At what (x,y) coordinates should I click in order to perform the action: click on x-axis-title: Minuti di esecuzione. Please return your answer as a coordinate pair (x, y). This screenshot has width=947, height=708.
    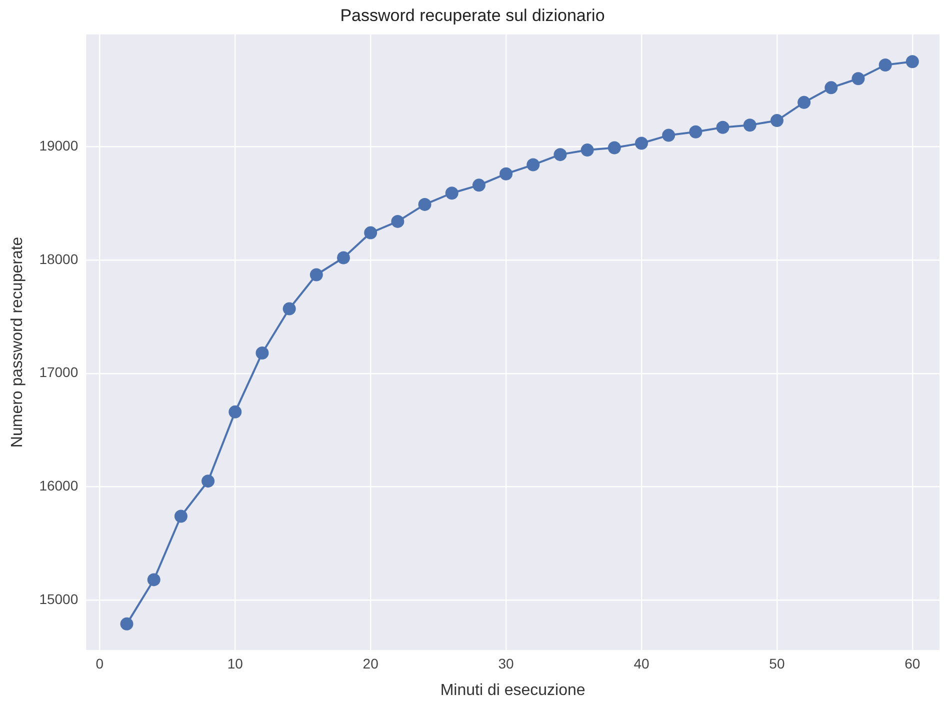
    Looking at the image, I should click on (513, 690).